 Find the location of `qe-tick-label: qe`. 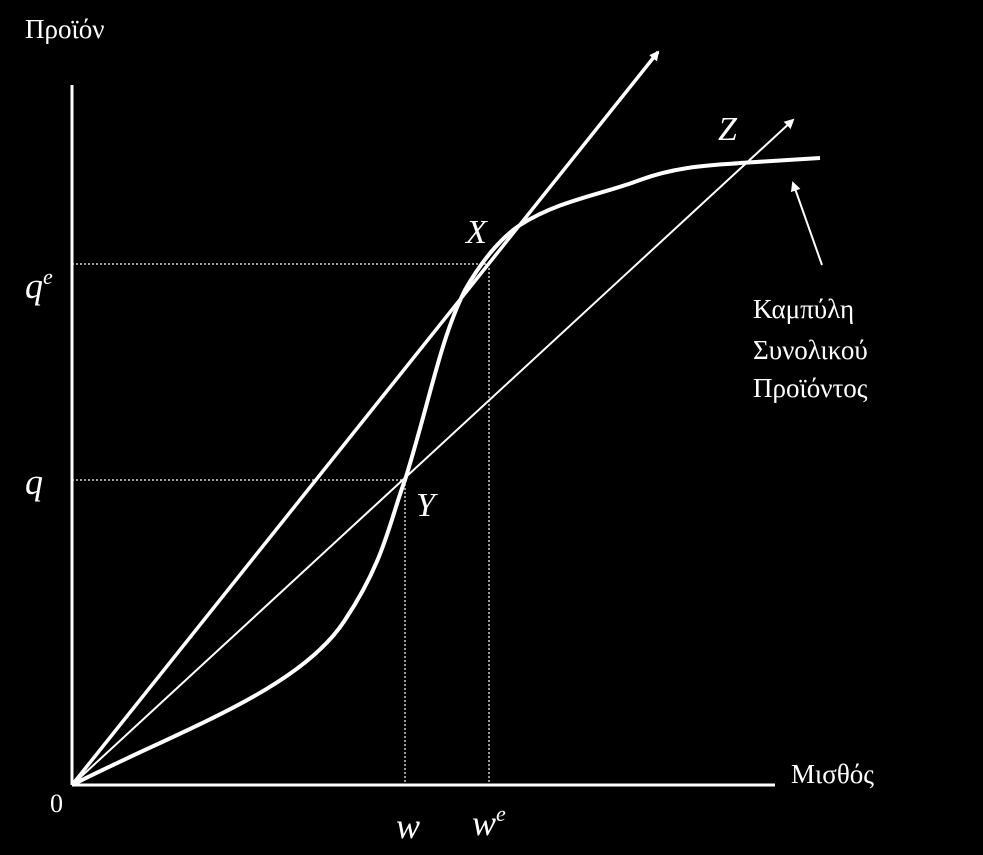

qe-tick-label: qe is located at coordinates (39, 285).